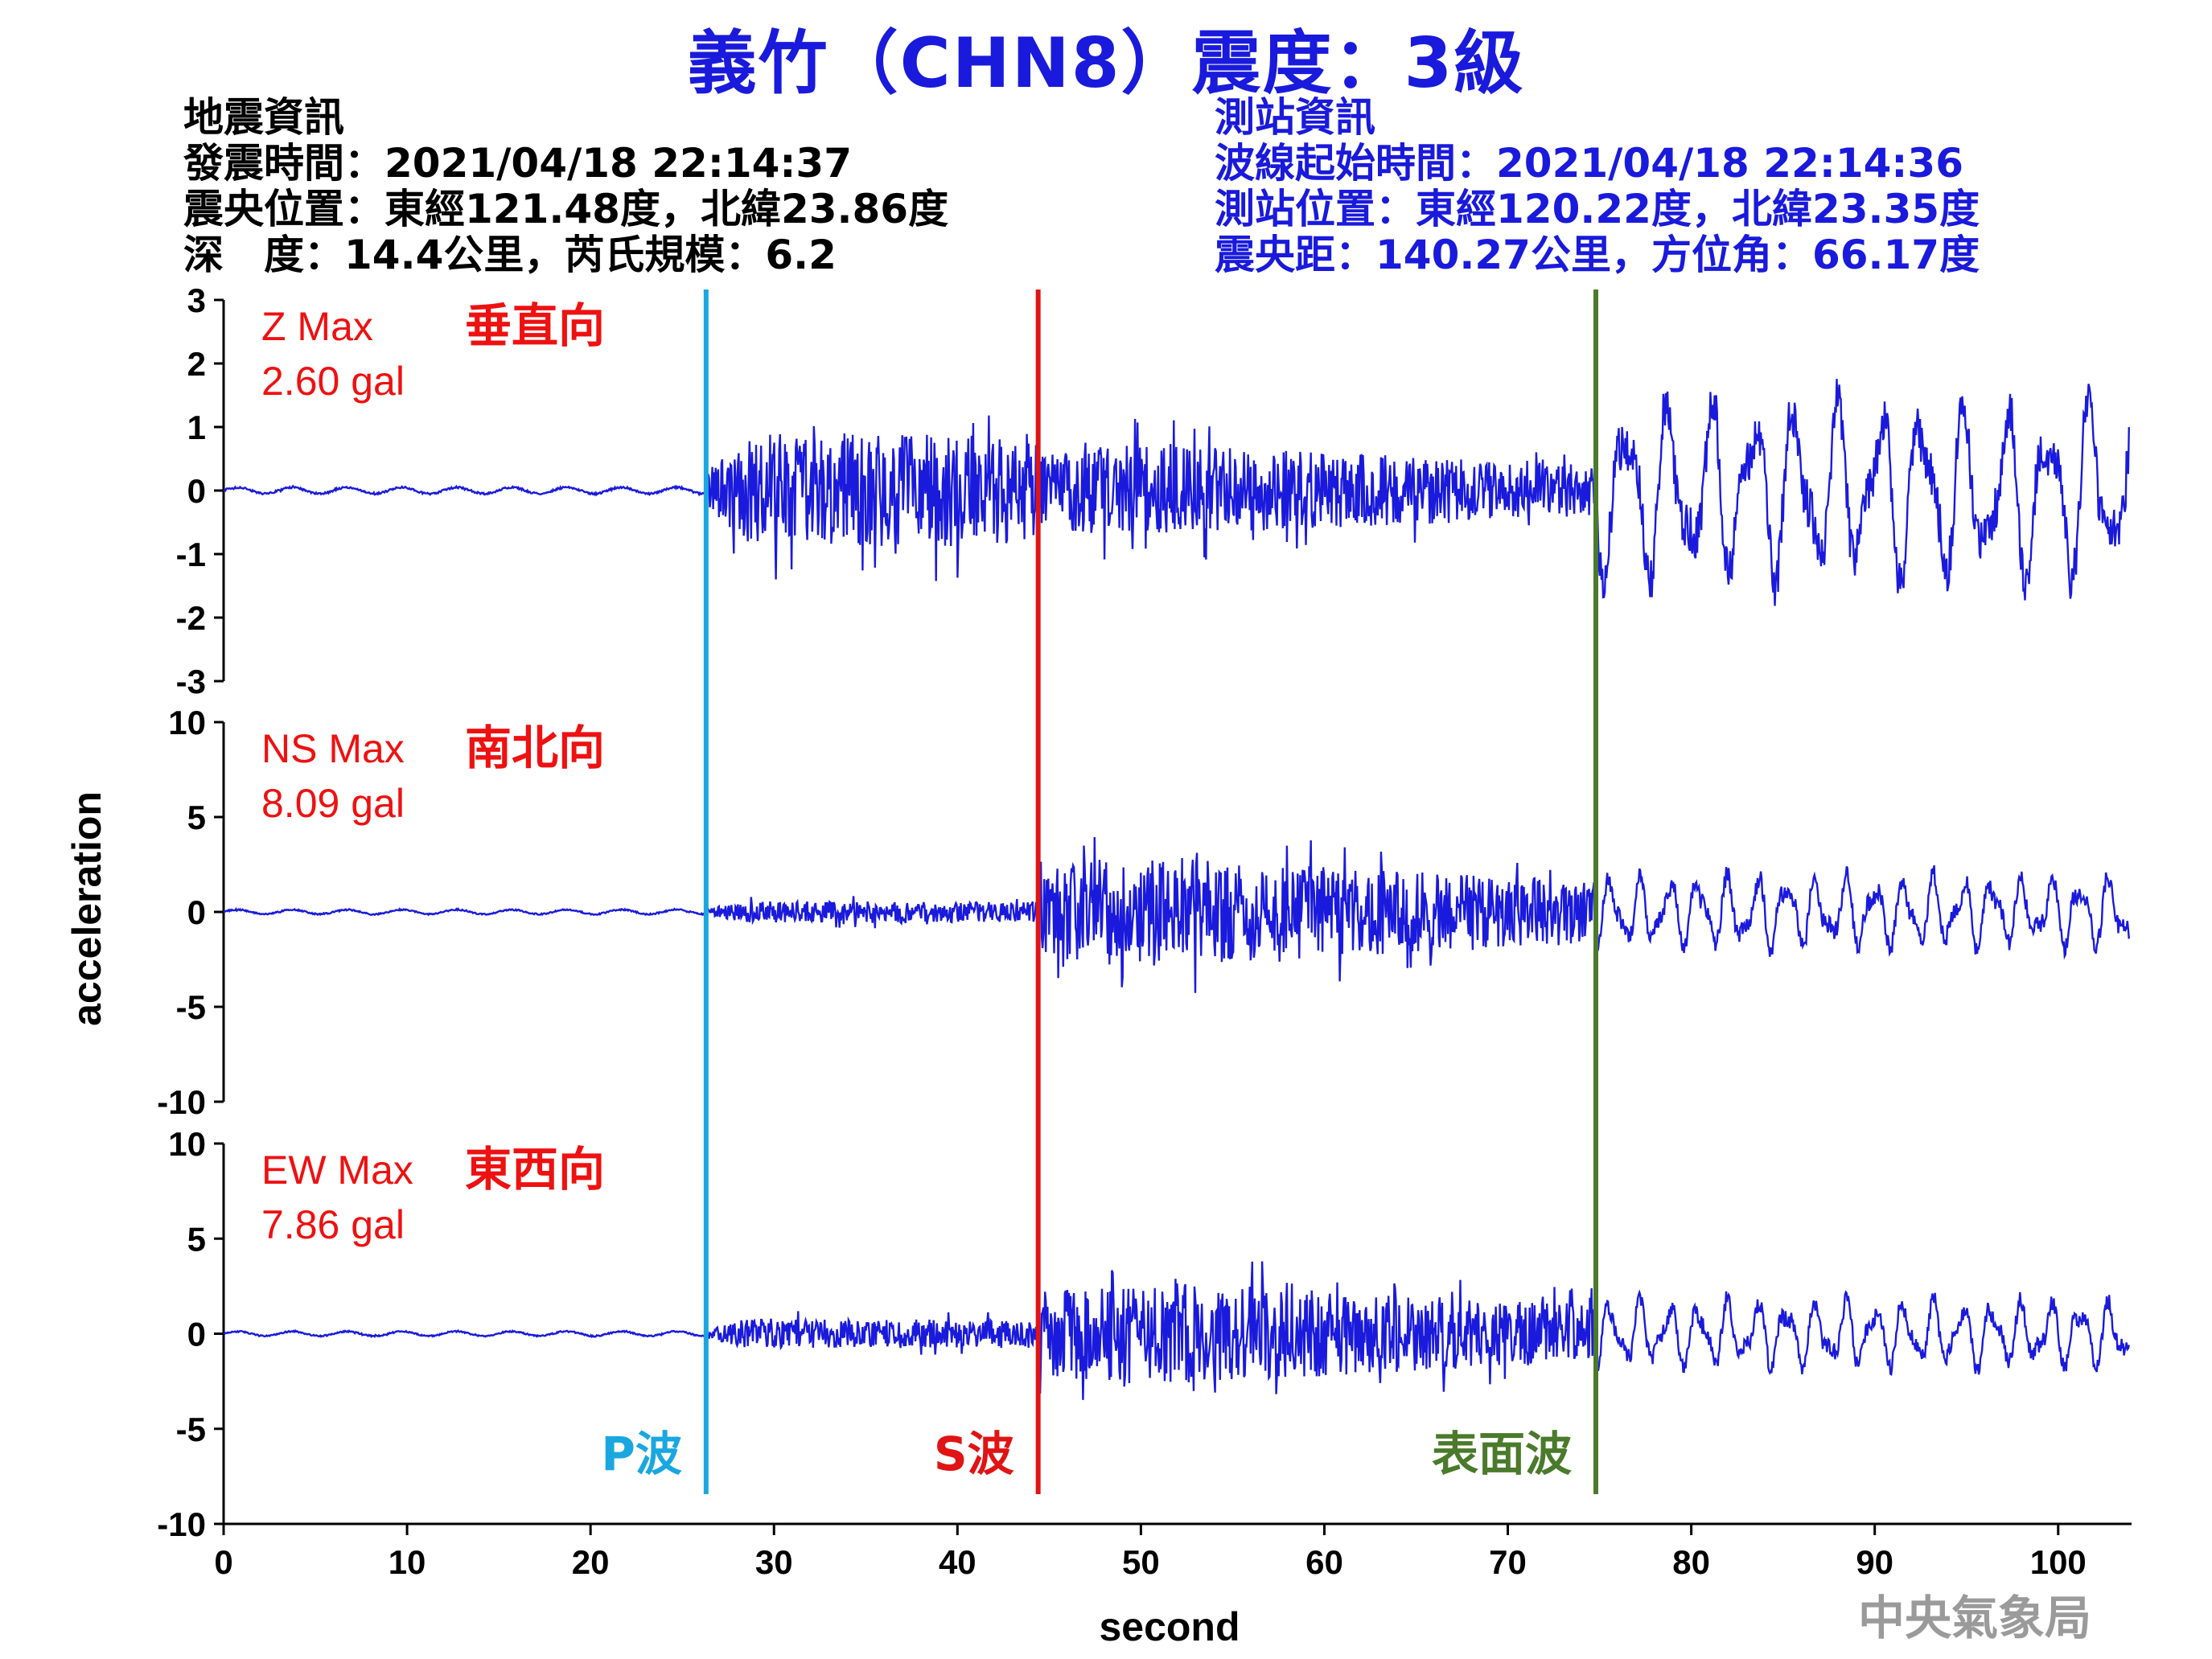 The height and width of the screenshot is (1659, 2212). I want to click on epicenter-location: 震央位置：東經121.48度，北緯23.86度, so click(566, 209).